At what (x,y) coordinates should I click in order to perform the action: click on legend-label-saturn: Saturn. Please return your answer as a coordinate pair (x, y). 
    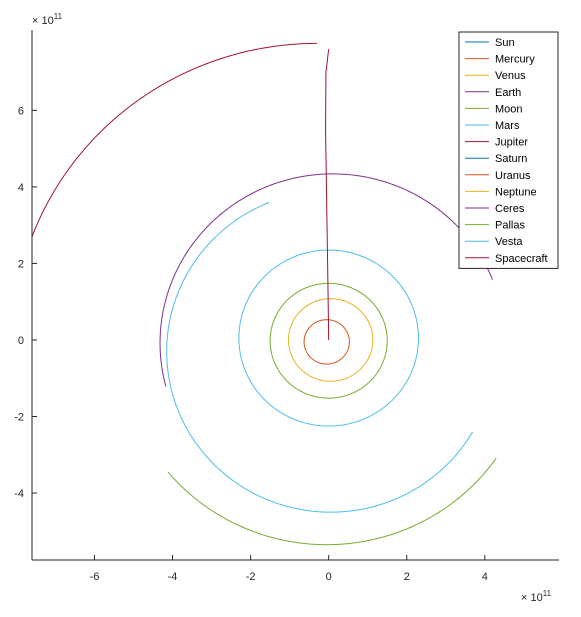
    Looking at the image, I should click on (511, 159).